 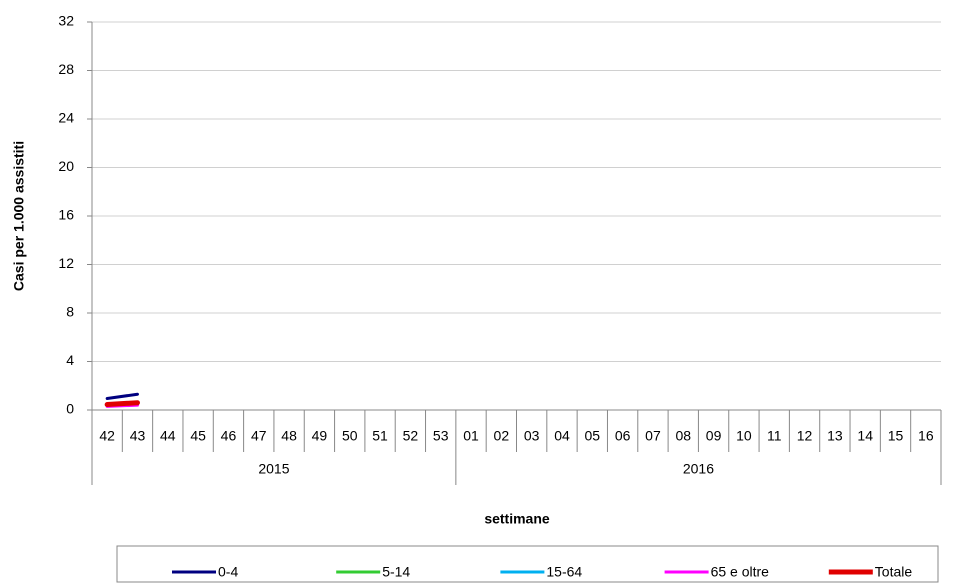 I want to click on x-group-label: 2016, so click(x=698, y=469).